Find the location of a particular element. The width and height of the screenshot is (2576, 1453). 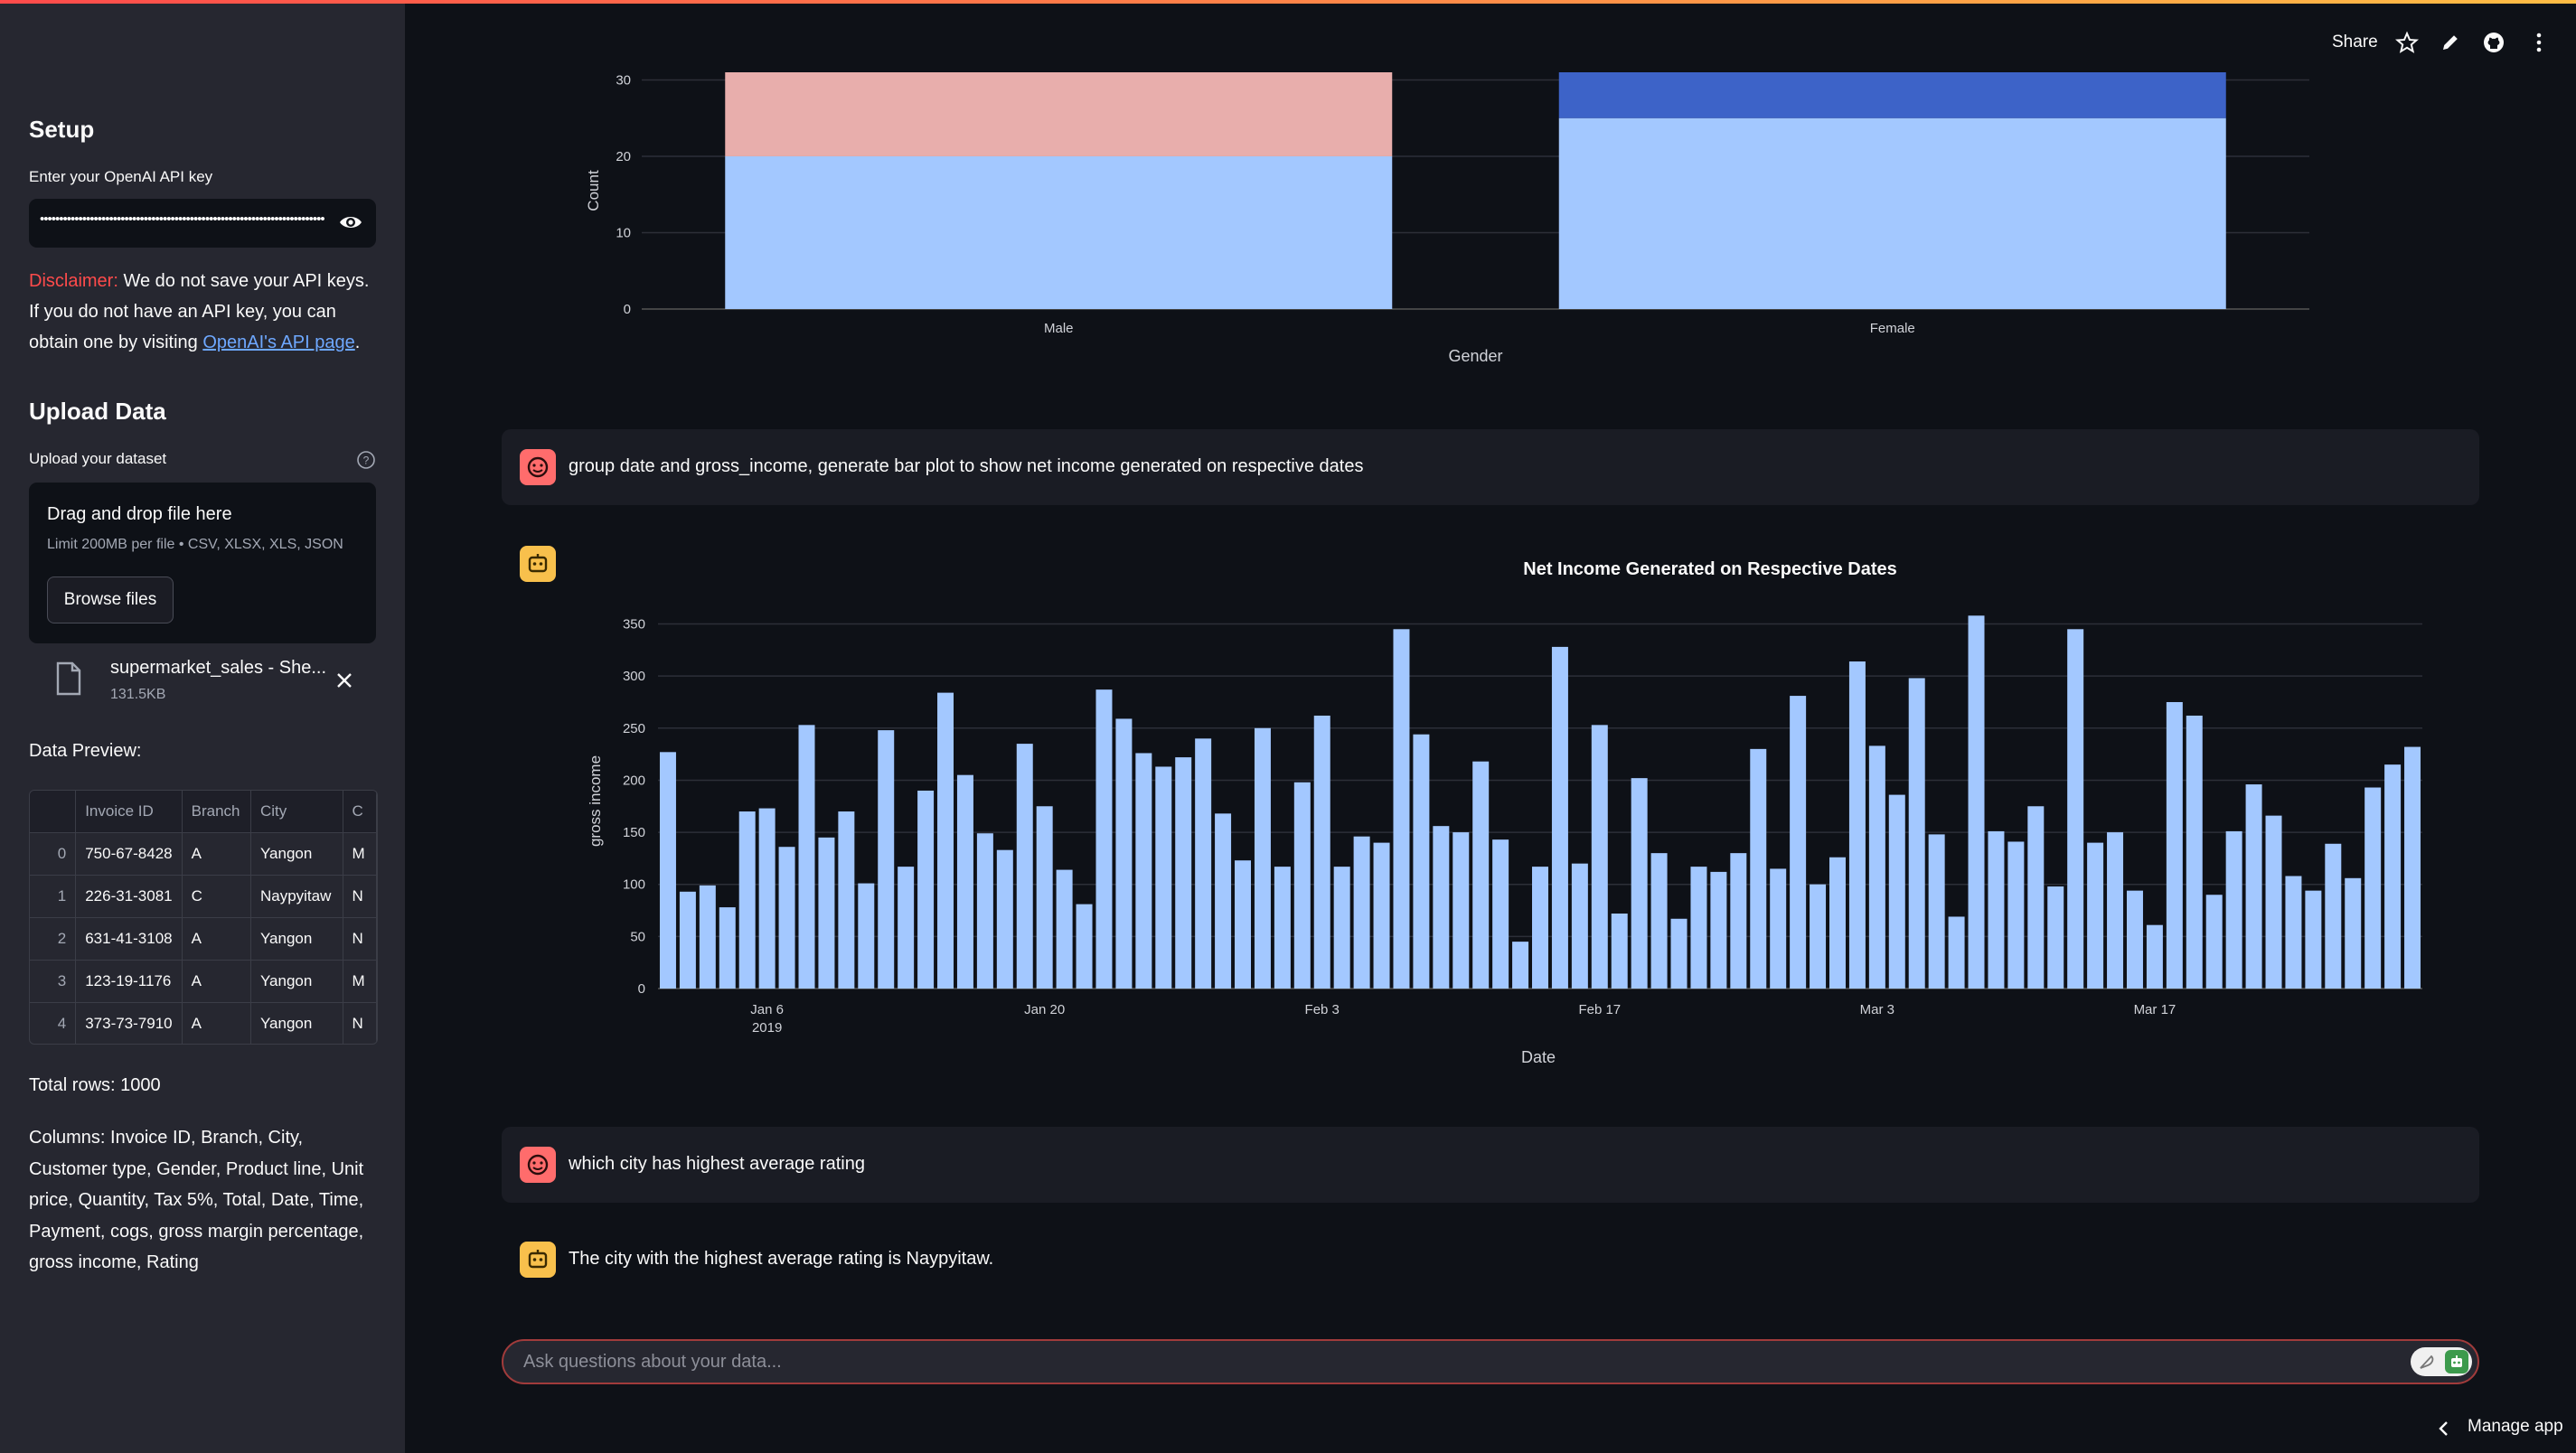

help-icon: ? is located at coordinates (366, 462).